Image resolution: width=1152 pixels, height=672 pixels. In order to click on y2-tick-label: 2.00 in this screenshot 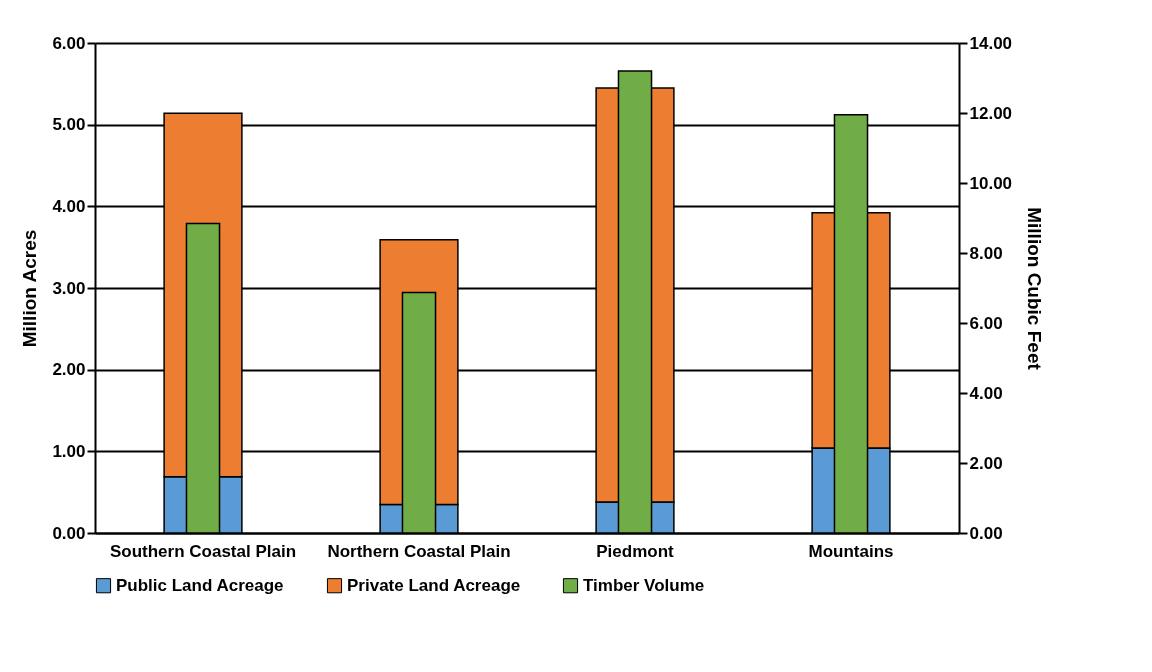, I will do `click(986, 463)`.